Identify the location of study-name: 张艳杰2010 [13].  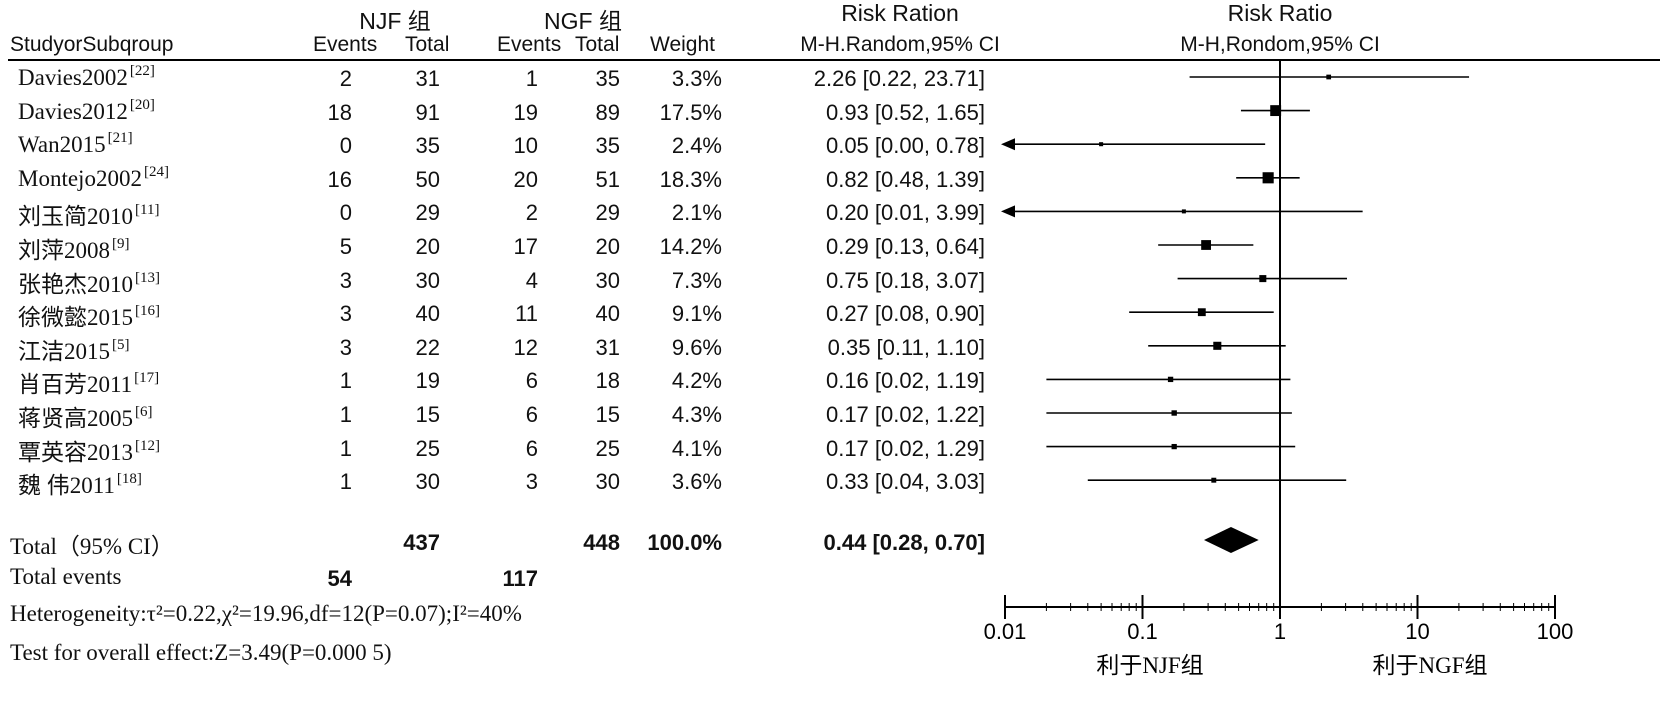
(89, 282).